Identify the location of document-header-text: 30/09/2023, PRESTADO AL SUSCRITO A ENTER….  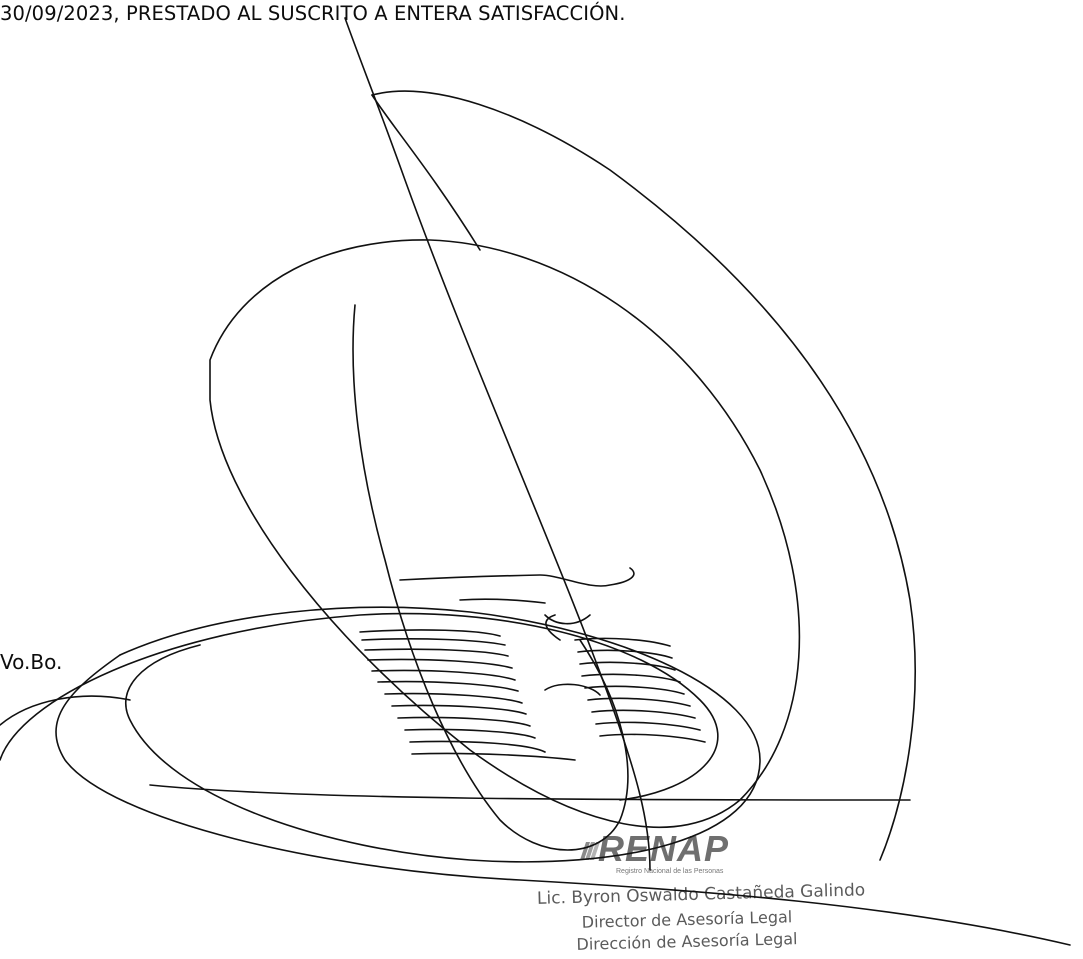
(313, 13).